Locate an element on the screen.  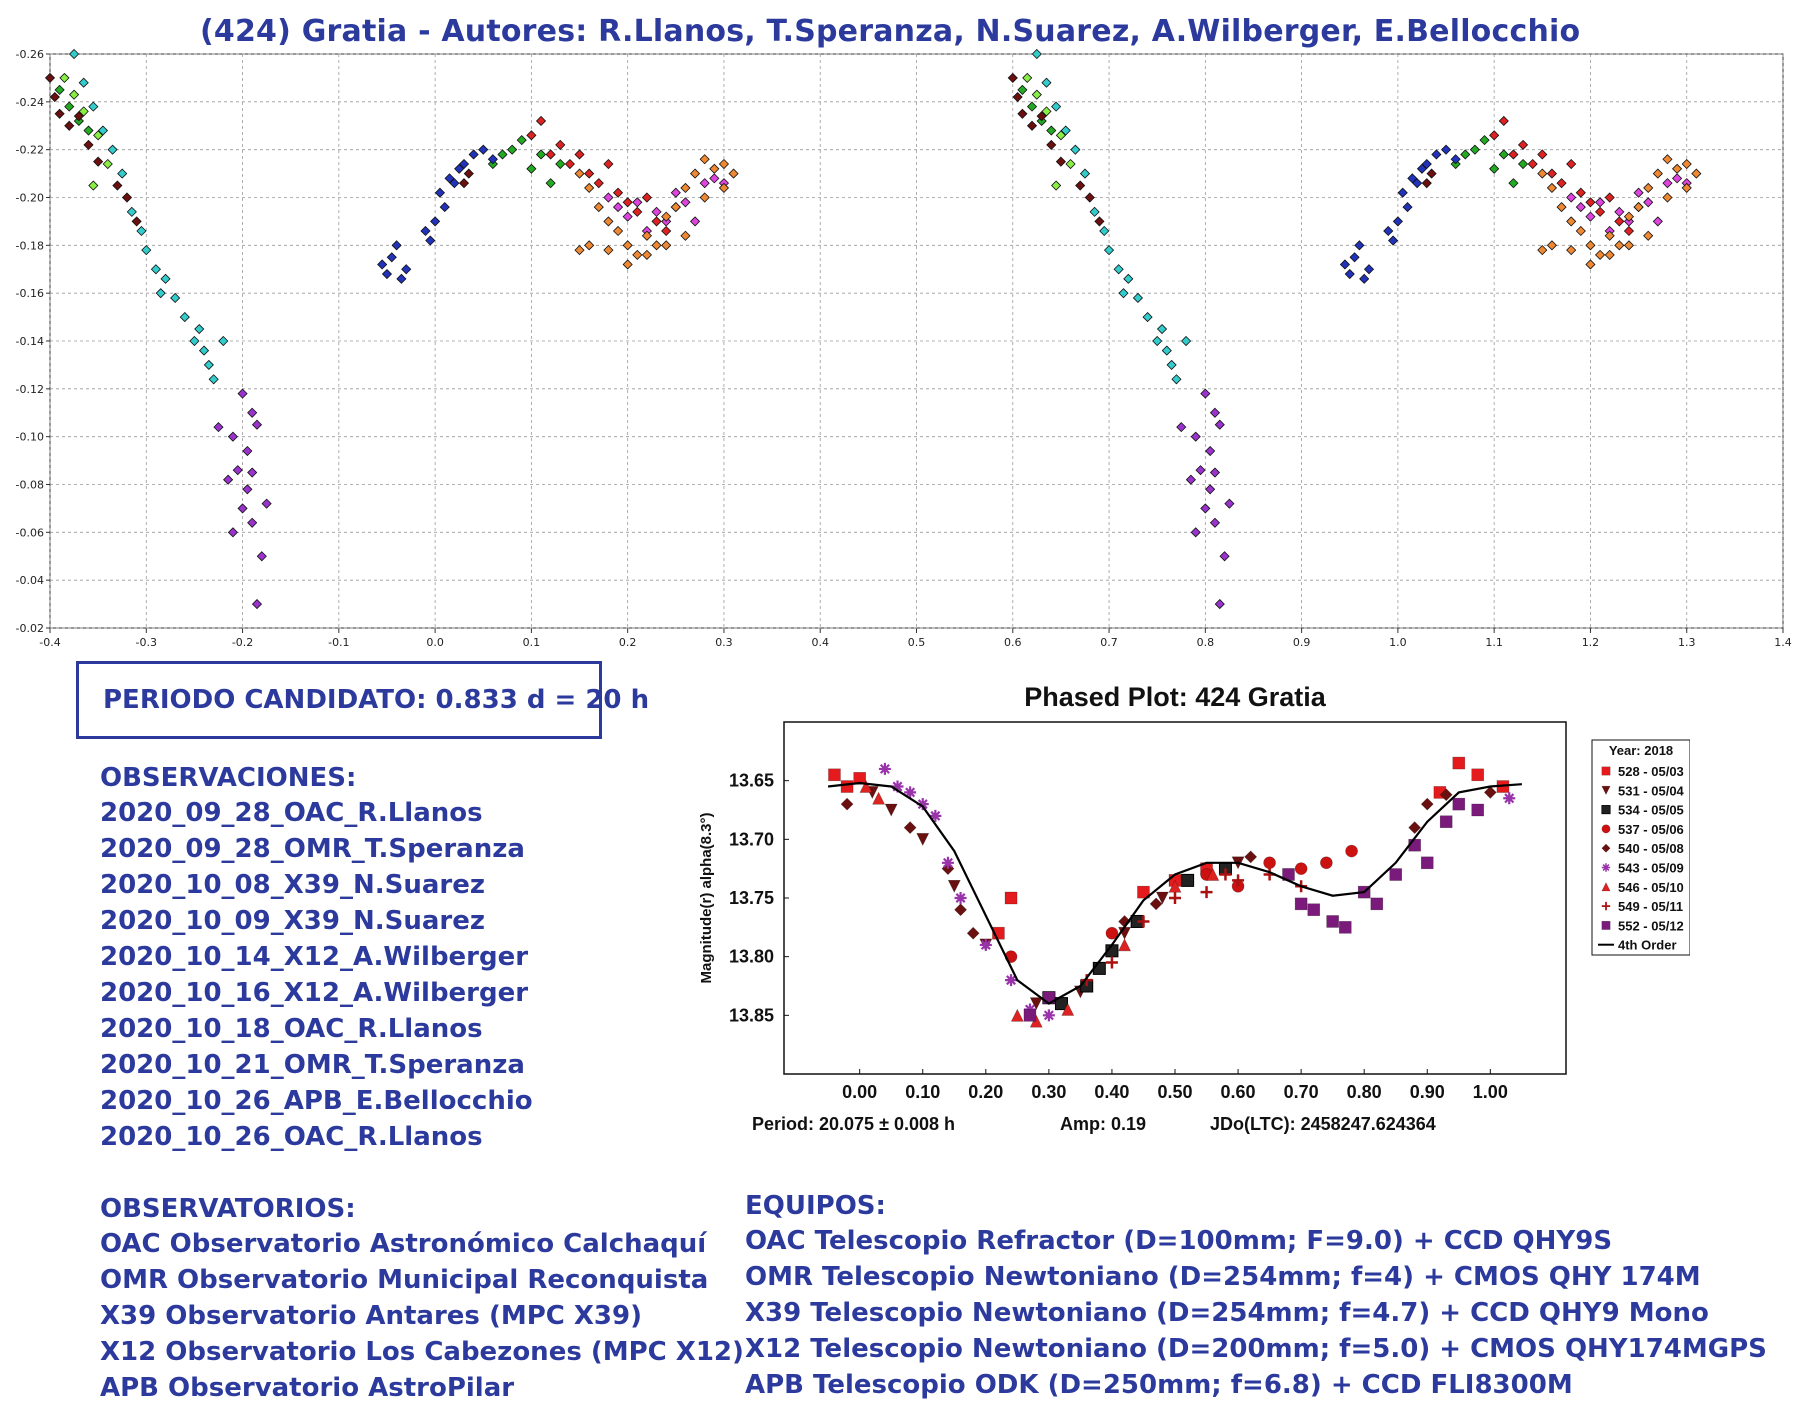
y-tick-label: -0.18 is located at coordinates (30, 245).